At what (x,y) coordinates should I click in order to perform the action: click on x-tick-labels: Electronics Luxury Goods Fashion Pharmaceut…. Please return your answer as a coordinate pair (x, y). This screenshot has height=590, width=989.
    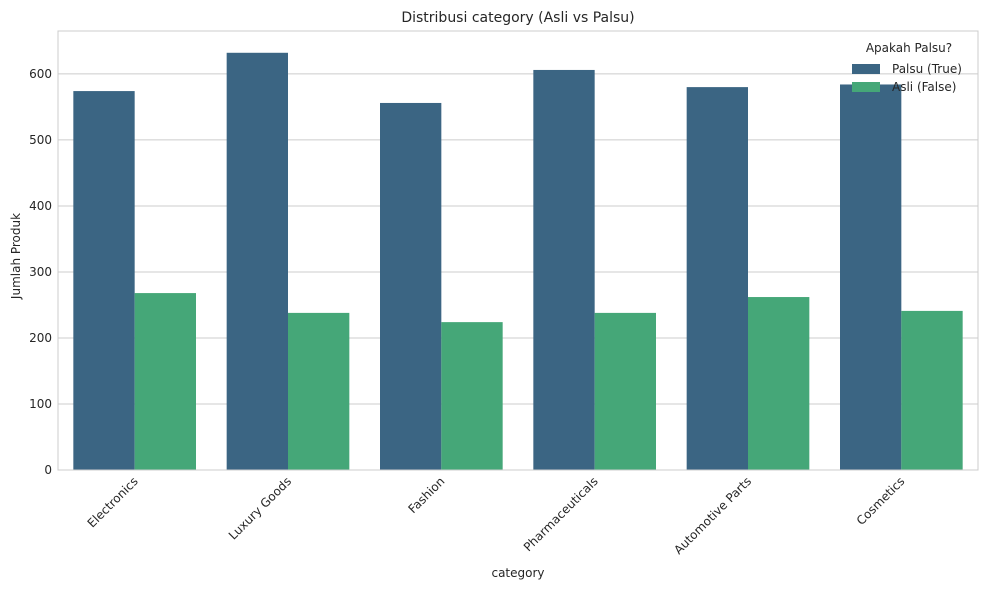
    Looking at the image, I should click on (496, 515).